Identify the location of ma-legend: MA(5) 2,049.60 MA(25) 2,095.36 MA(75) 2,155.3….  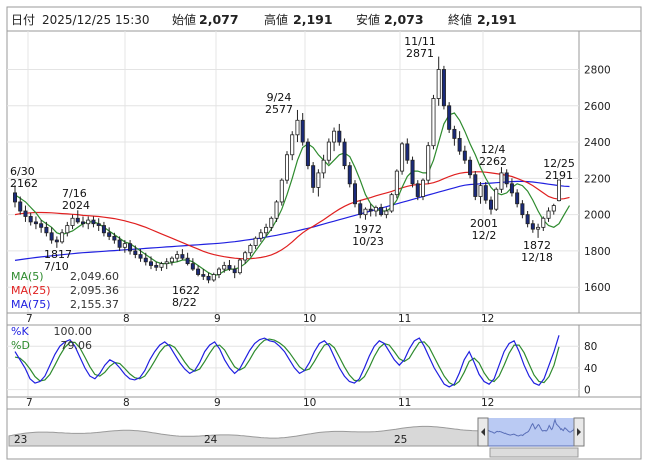
(65, 290).